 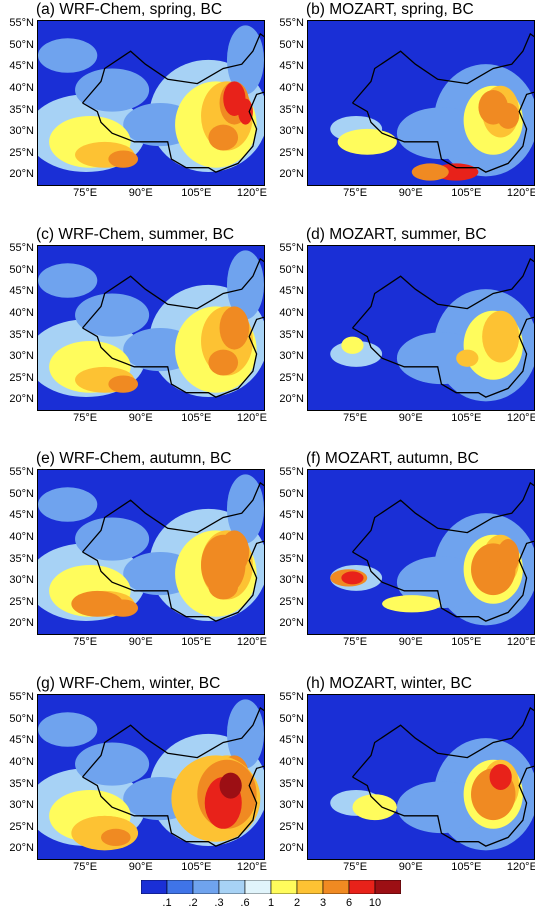 I want to click on colorbar-label: 6, so click(x=349, y=903).